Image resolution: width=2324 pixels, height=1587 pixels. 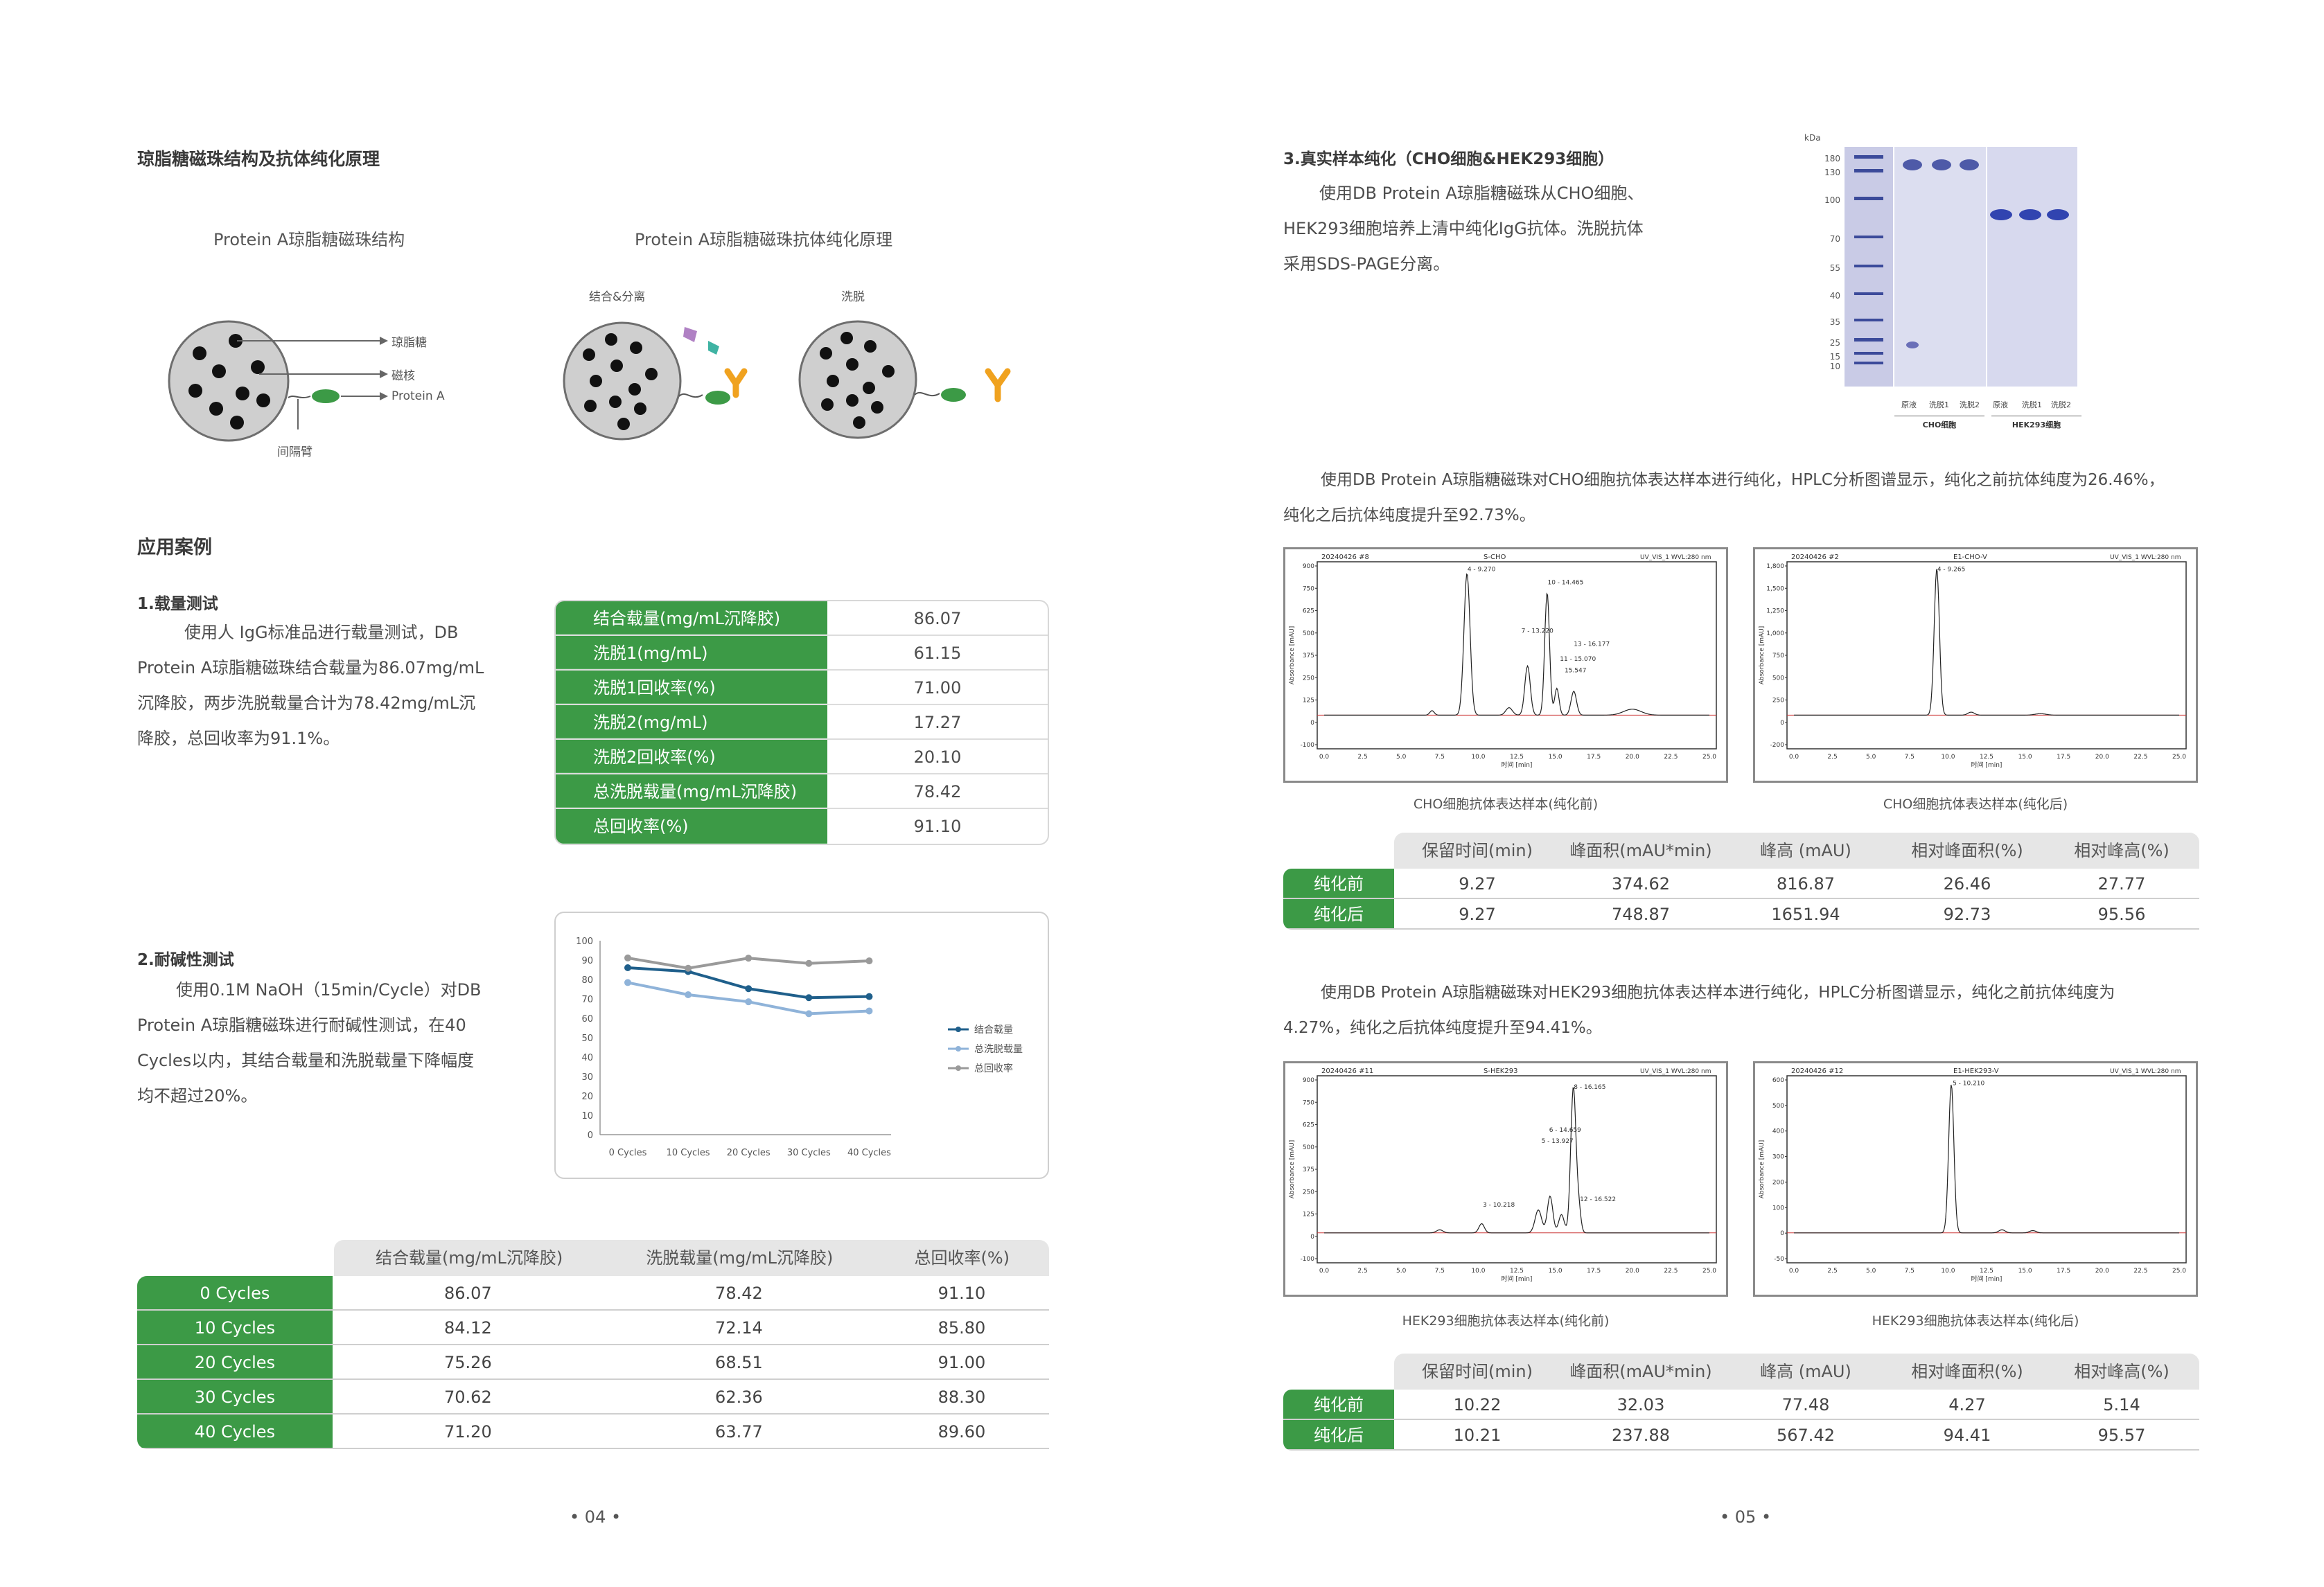 What do you see at coordinates (309, 239) in the screenshot?
I see `structure-diagram-title: Protein A琼脂糖磁珠结构` at bounding box center [309, 239].